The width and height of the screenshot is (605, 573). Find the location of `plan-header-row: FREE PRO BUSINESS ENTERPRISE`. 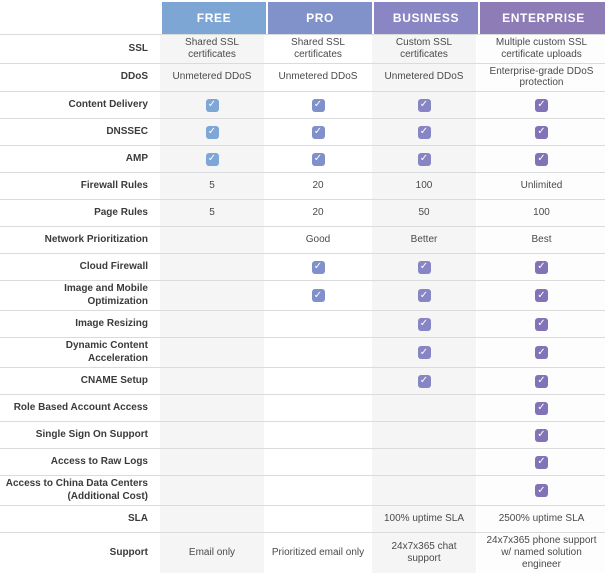

plan-header-row: FREE PRO BUSINESS ENTERPRISE is located at coordinates (302, 18).